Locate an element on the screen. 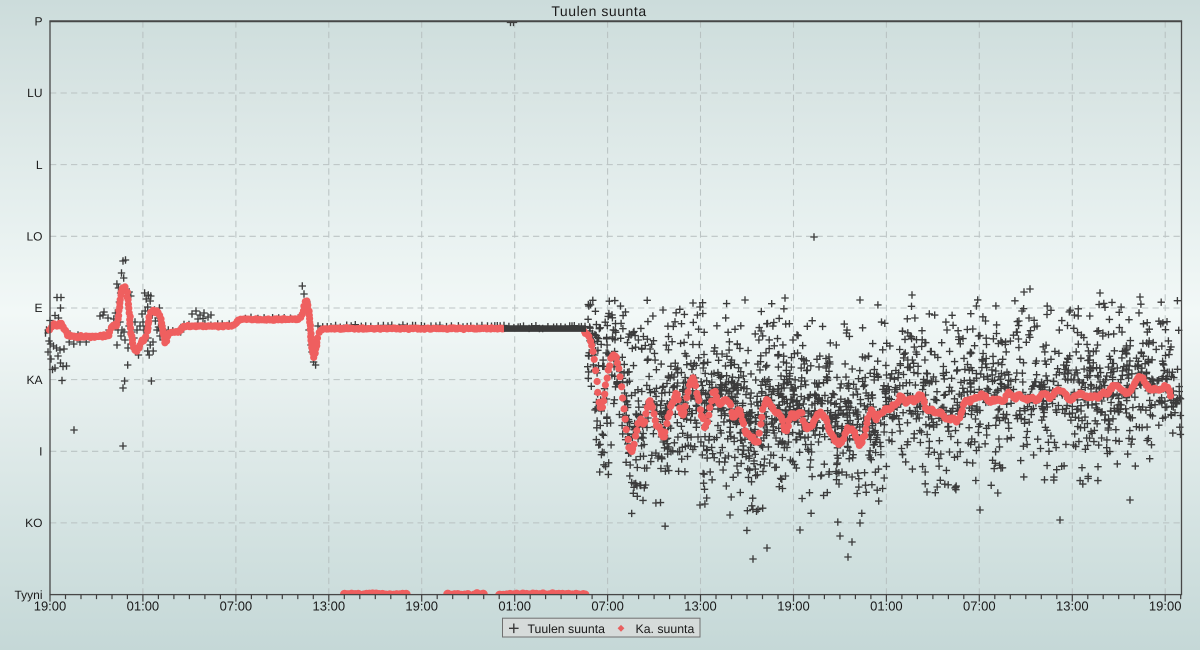 This screenshot has height=650, width=1200. svg-text: P is located at coordinates (38, 22).